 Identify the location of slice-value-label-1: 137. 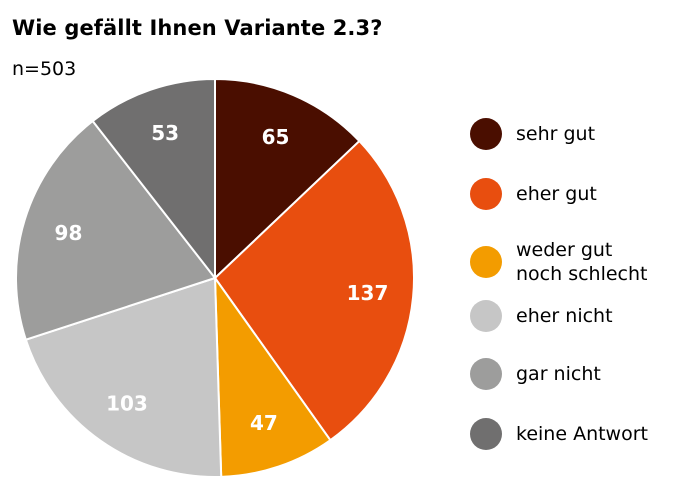
(368, 293).